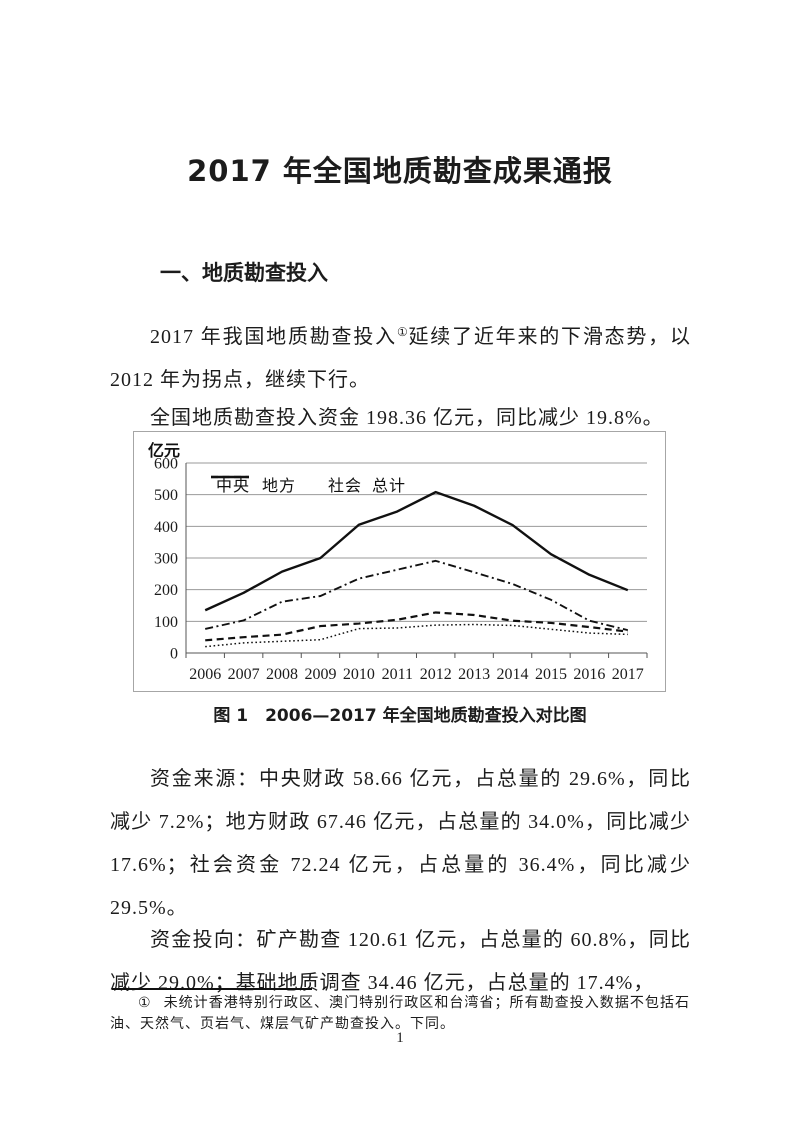 The image size is (800, 1131). Describe the element at coordinates (273, 337) in the screenshot. I see `paragraph-intro-text: 2017 年我国地质勘查投入` at that location.